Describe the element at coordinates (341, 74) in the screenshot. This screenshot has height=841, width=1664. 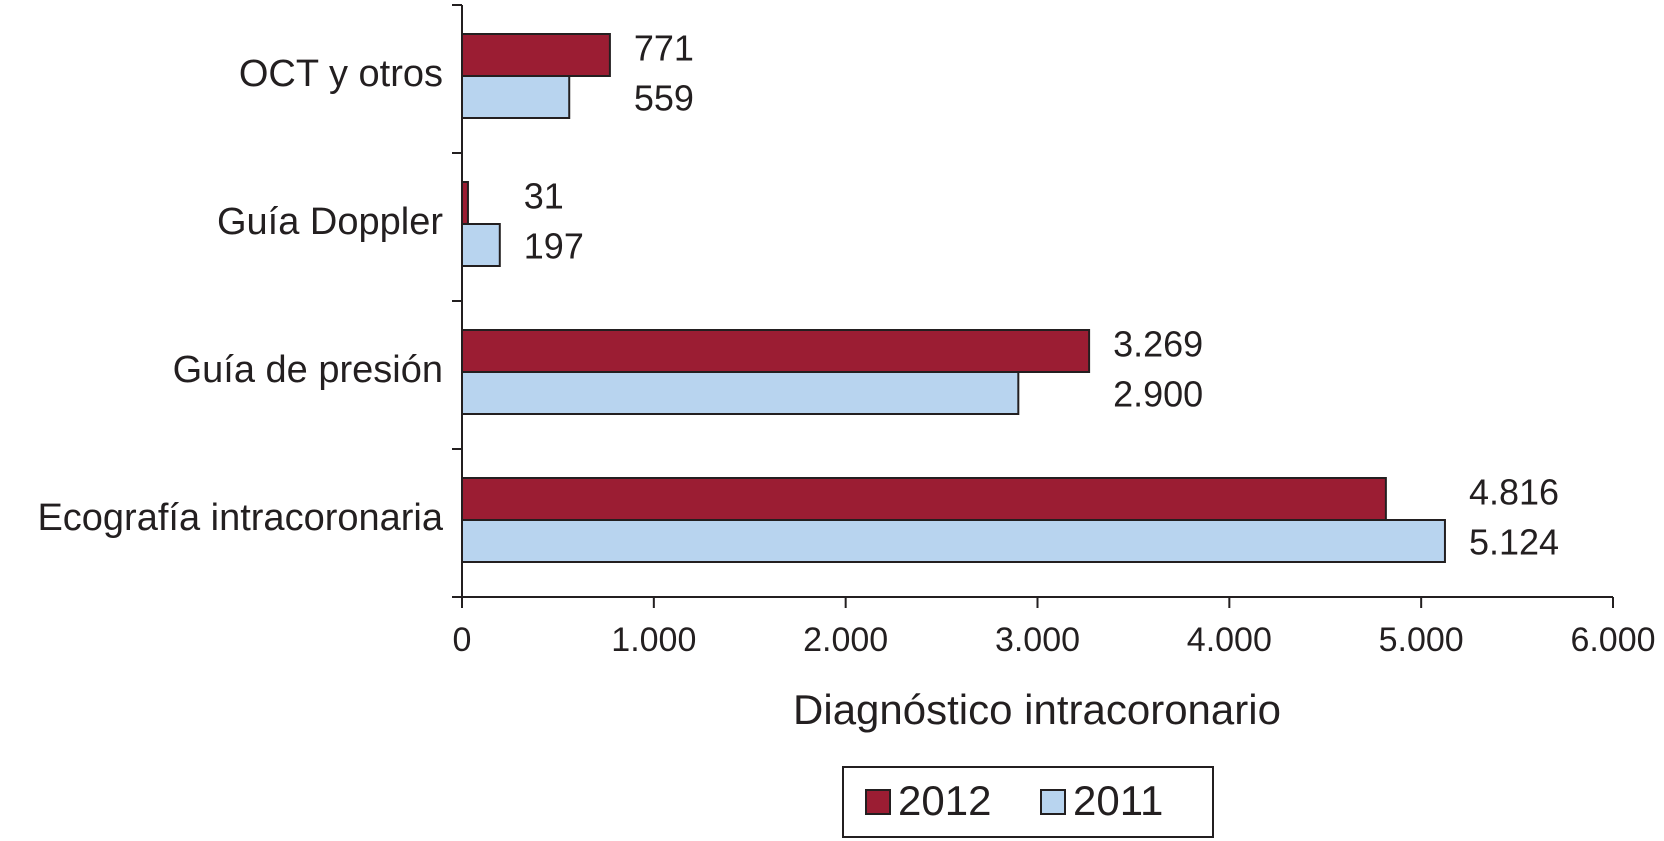
I see `y-tick-label: OCT y otros` at that location.